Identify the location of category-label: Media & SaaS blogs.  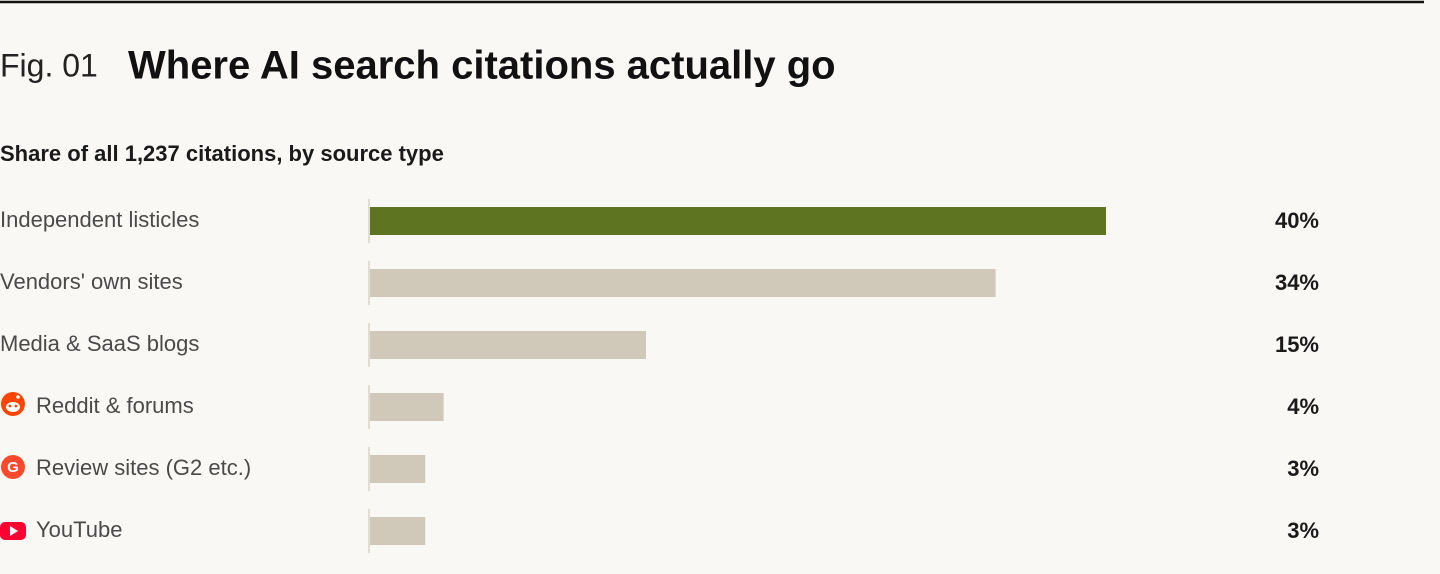
(99, 343).